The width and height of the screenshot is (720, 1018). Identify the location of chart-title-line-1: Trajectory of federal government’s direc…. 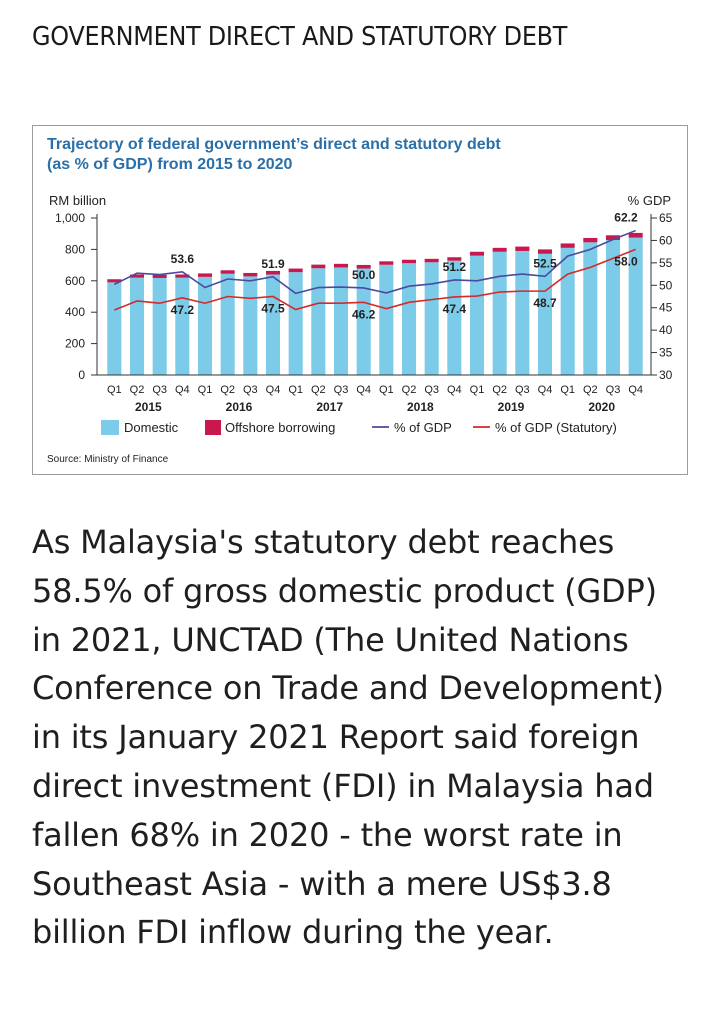
(274, 144).